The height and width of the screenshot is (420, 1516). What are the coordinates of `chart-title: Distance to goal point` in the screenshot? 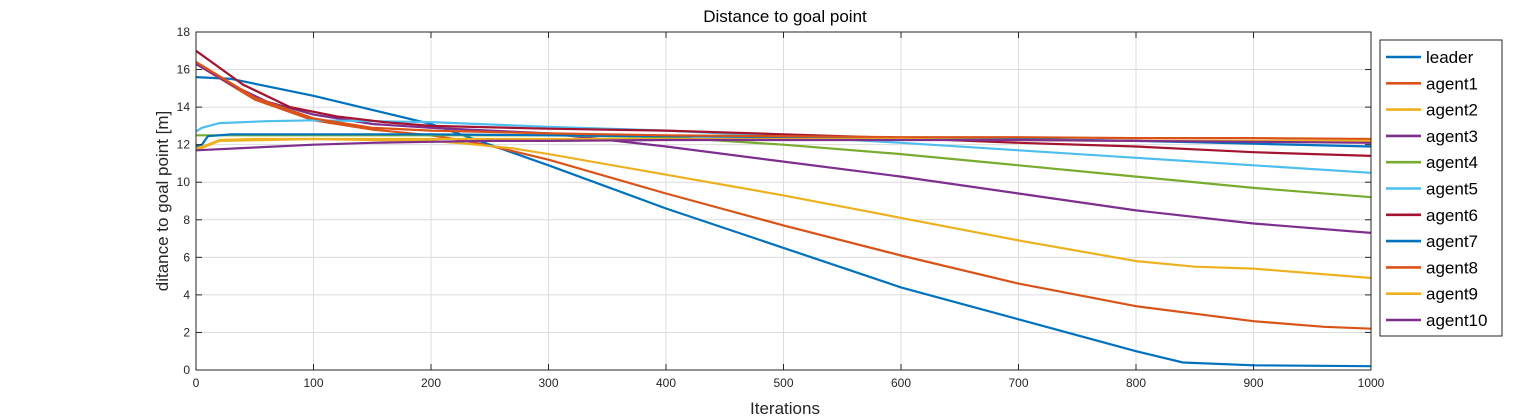 It's located at (785, 16).